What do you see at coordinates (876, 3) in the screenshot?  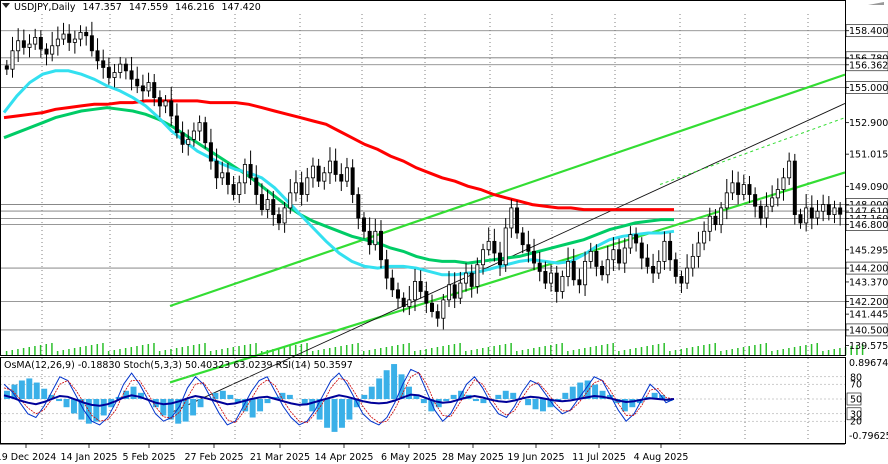 I see `scroll-arrow-icon` at bounding box center [876, 3].